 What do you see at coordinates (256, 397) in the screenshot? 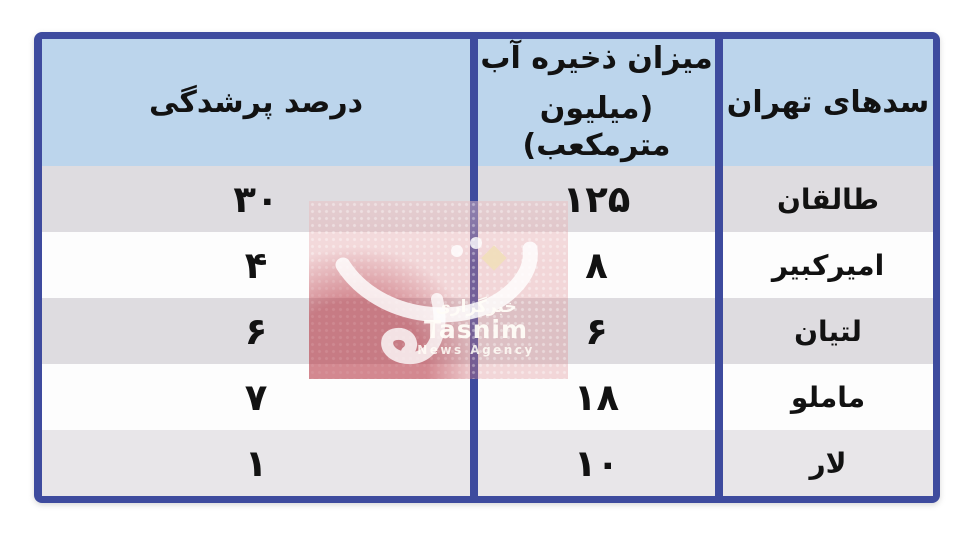
I see `cell-fill-value: ۷` at bounding box center [256, 397].